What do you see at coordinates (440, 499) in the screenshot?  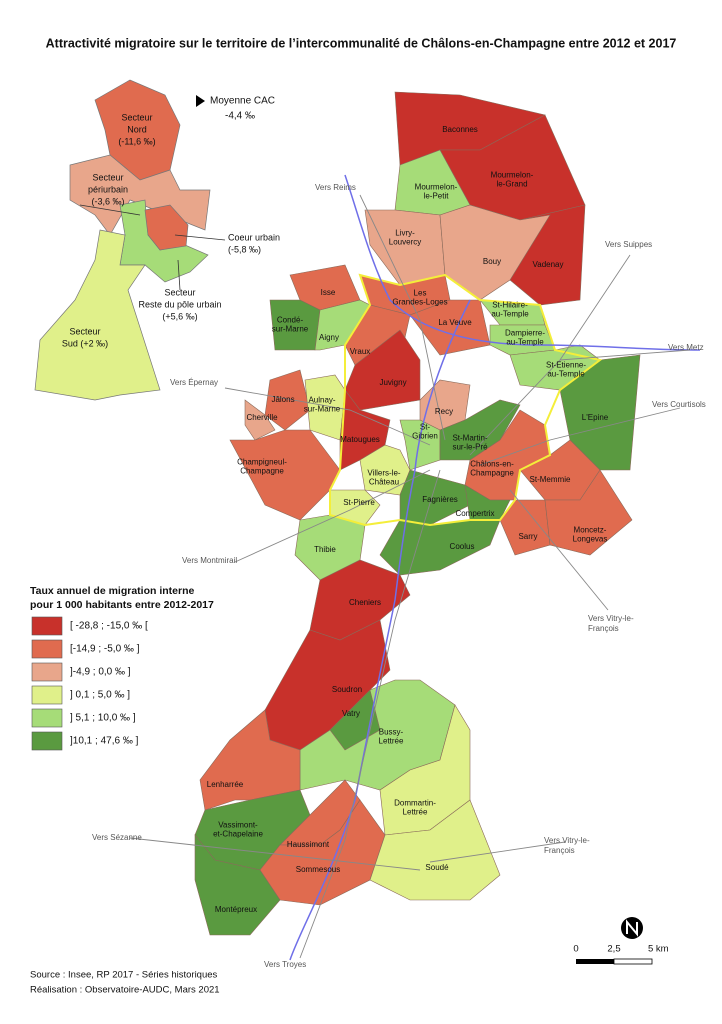 I see `commune-label: Fagnières` at bounding box center [440, 499].